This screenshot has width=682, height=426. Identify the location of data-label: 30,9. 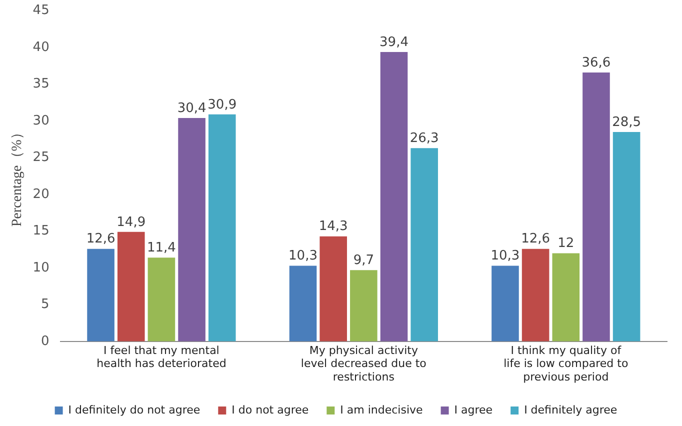
(222, 104).